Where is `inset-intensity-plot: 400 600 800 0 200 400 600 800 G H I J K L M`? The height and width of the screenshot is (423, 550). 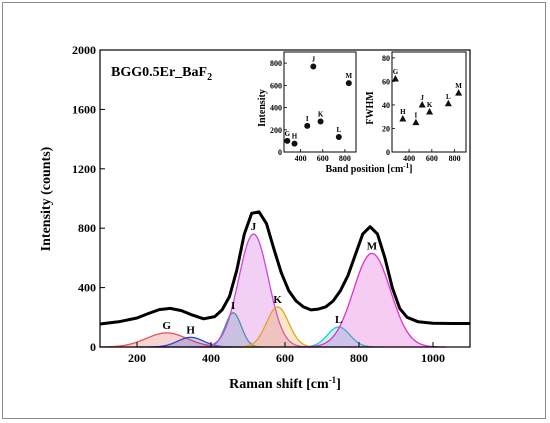 inset-intensity-plot: 400 600 800 0 200 400 600 800 G H I J K L M is located at coordinates (313, 107).